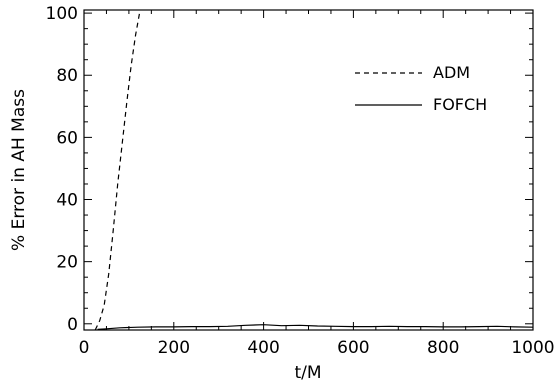  I want to click on y-axis-label: % Error in AH Mass, so click(19, 170).